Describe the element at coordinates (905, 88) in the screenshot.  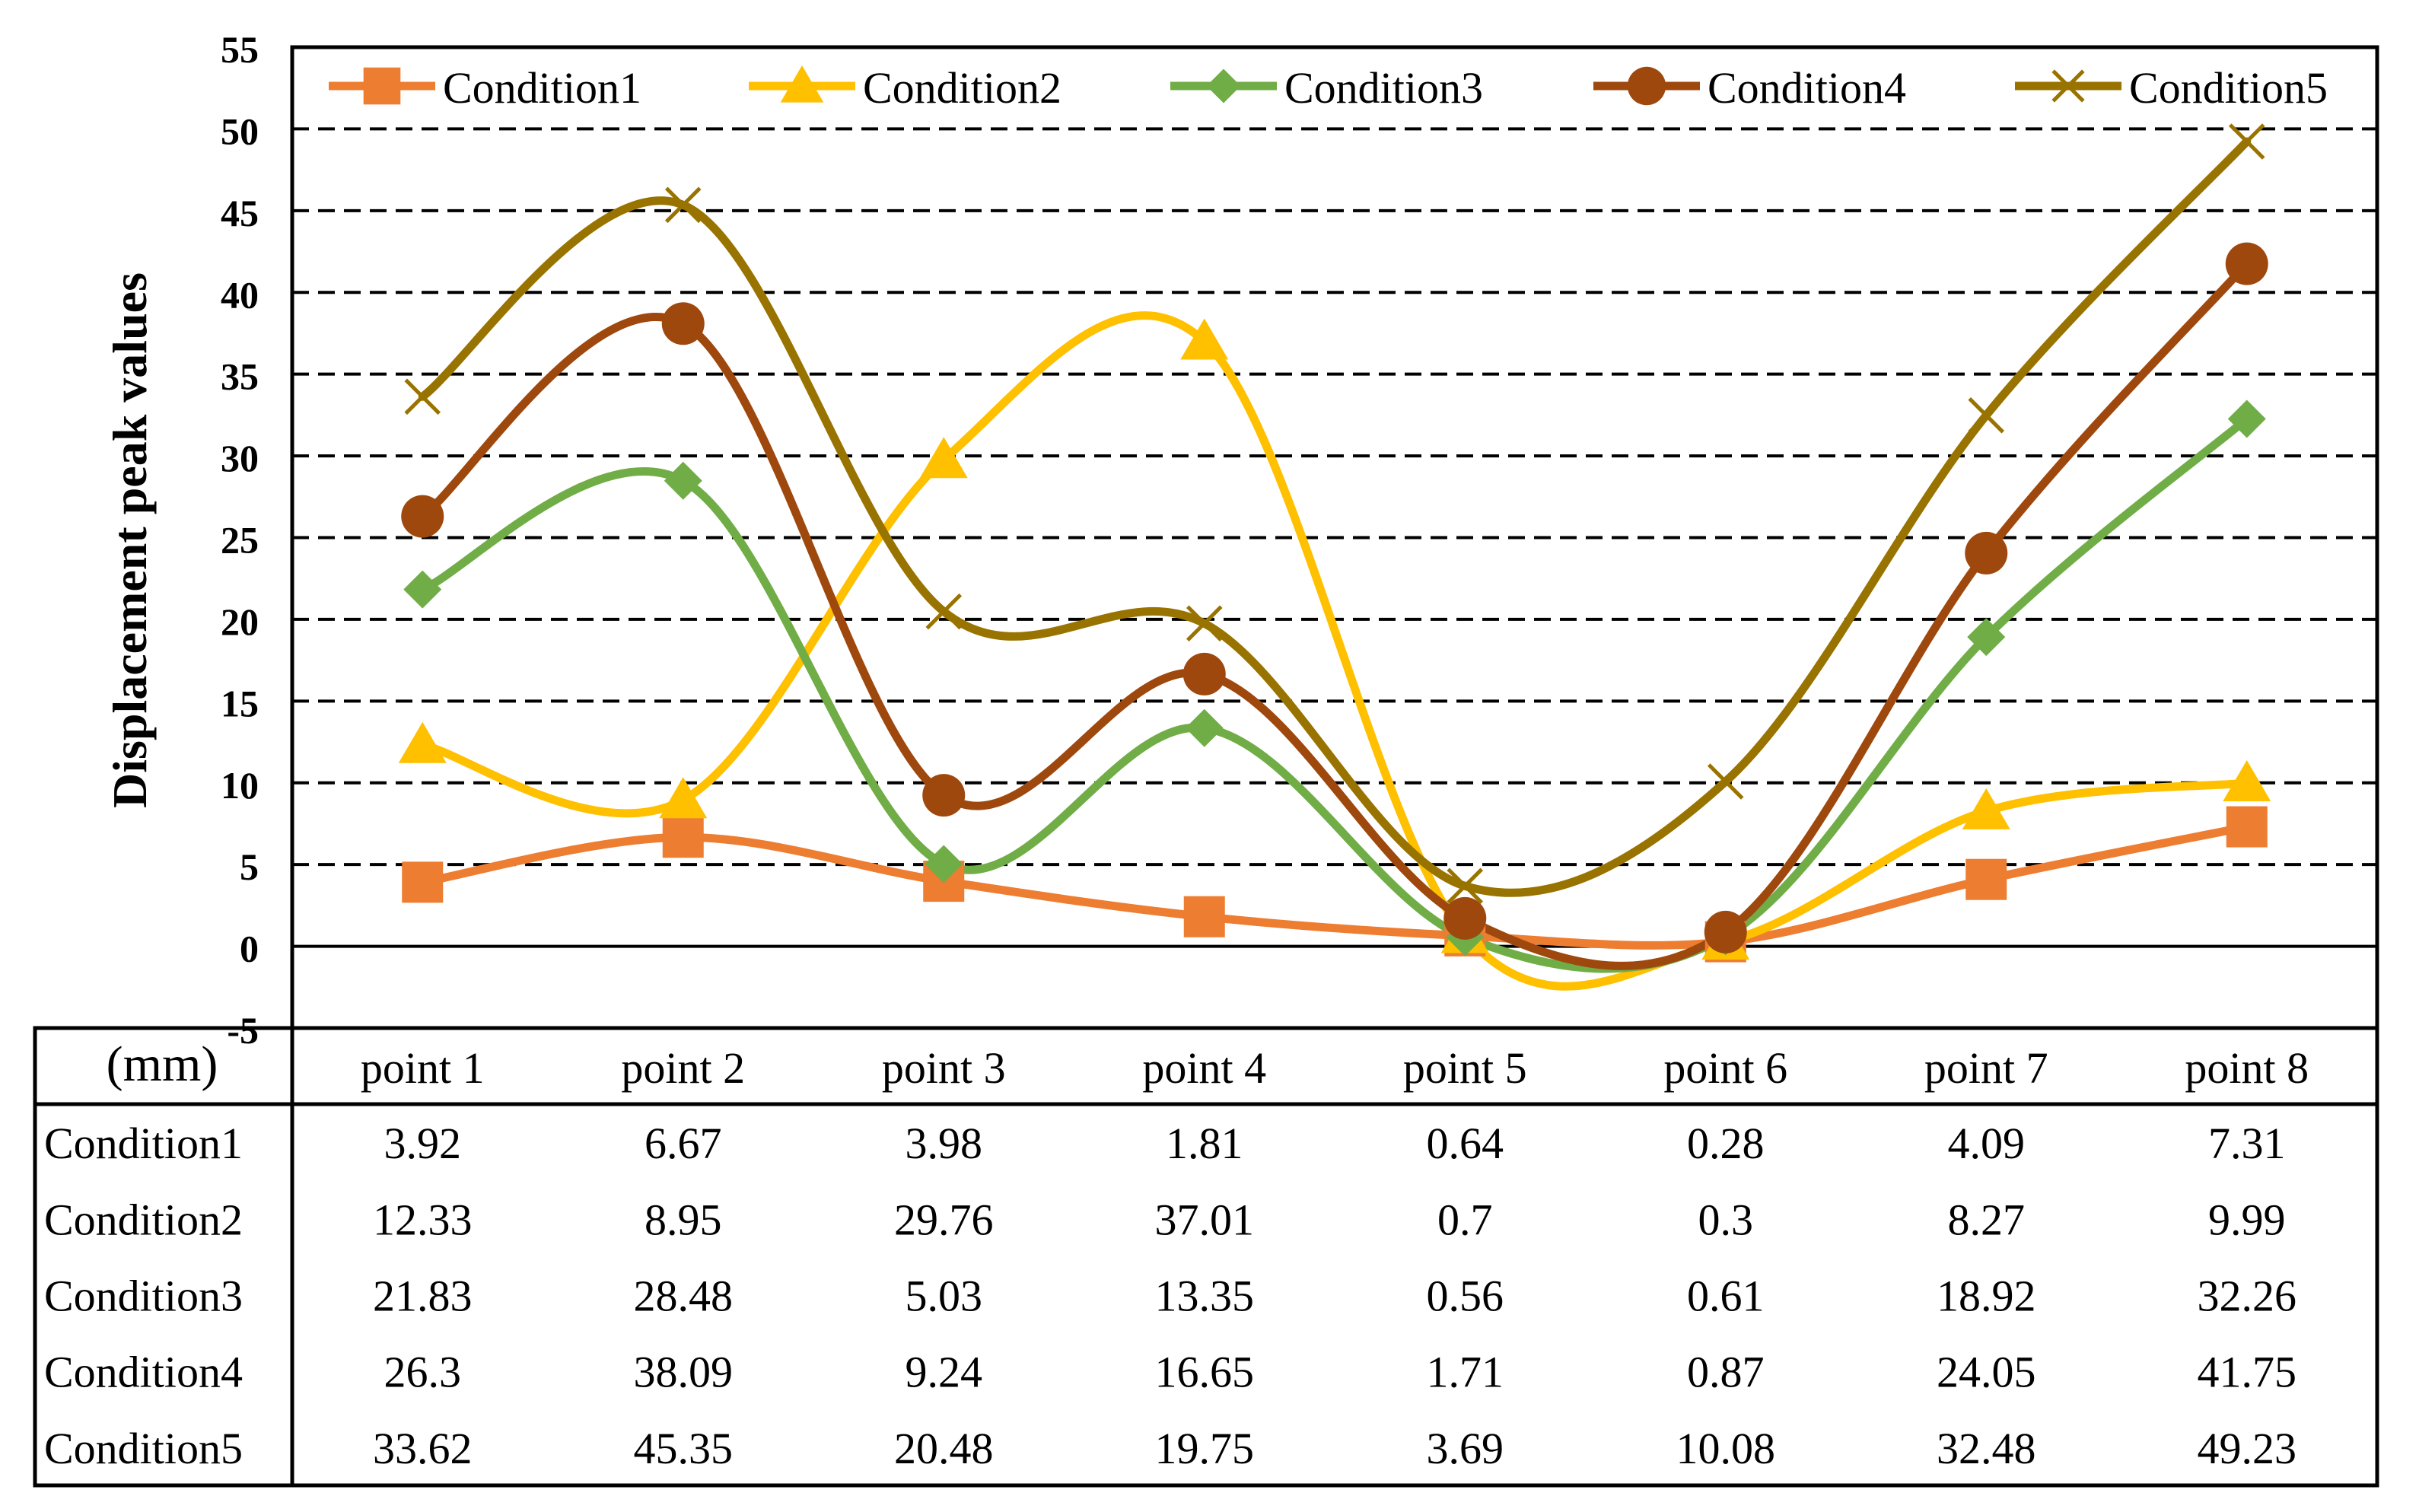
I see `legend-item-condition2: Condition2` at that location.